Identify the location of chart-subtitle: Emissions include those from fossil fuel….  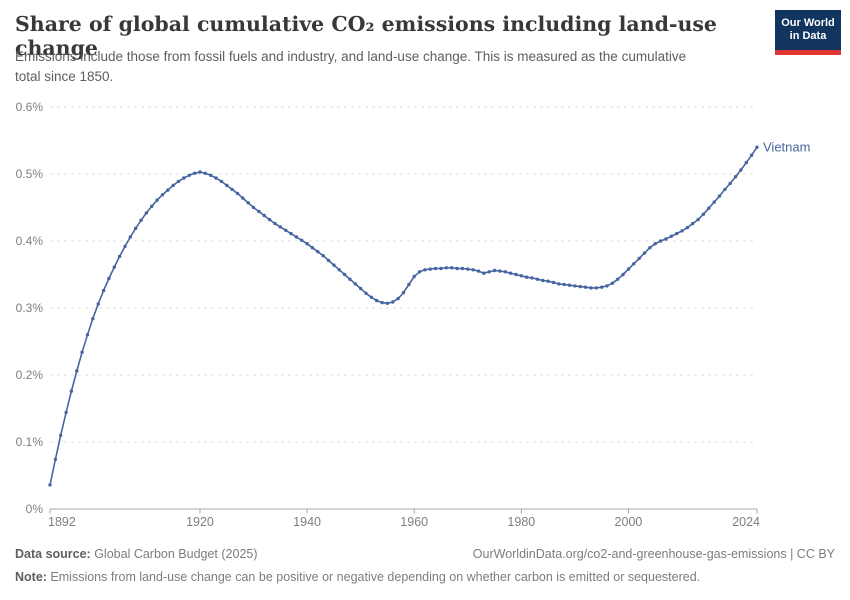
(351, 66).